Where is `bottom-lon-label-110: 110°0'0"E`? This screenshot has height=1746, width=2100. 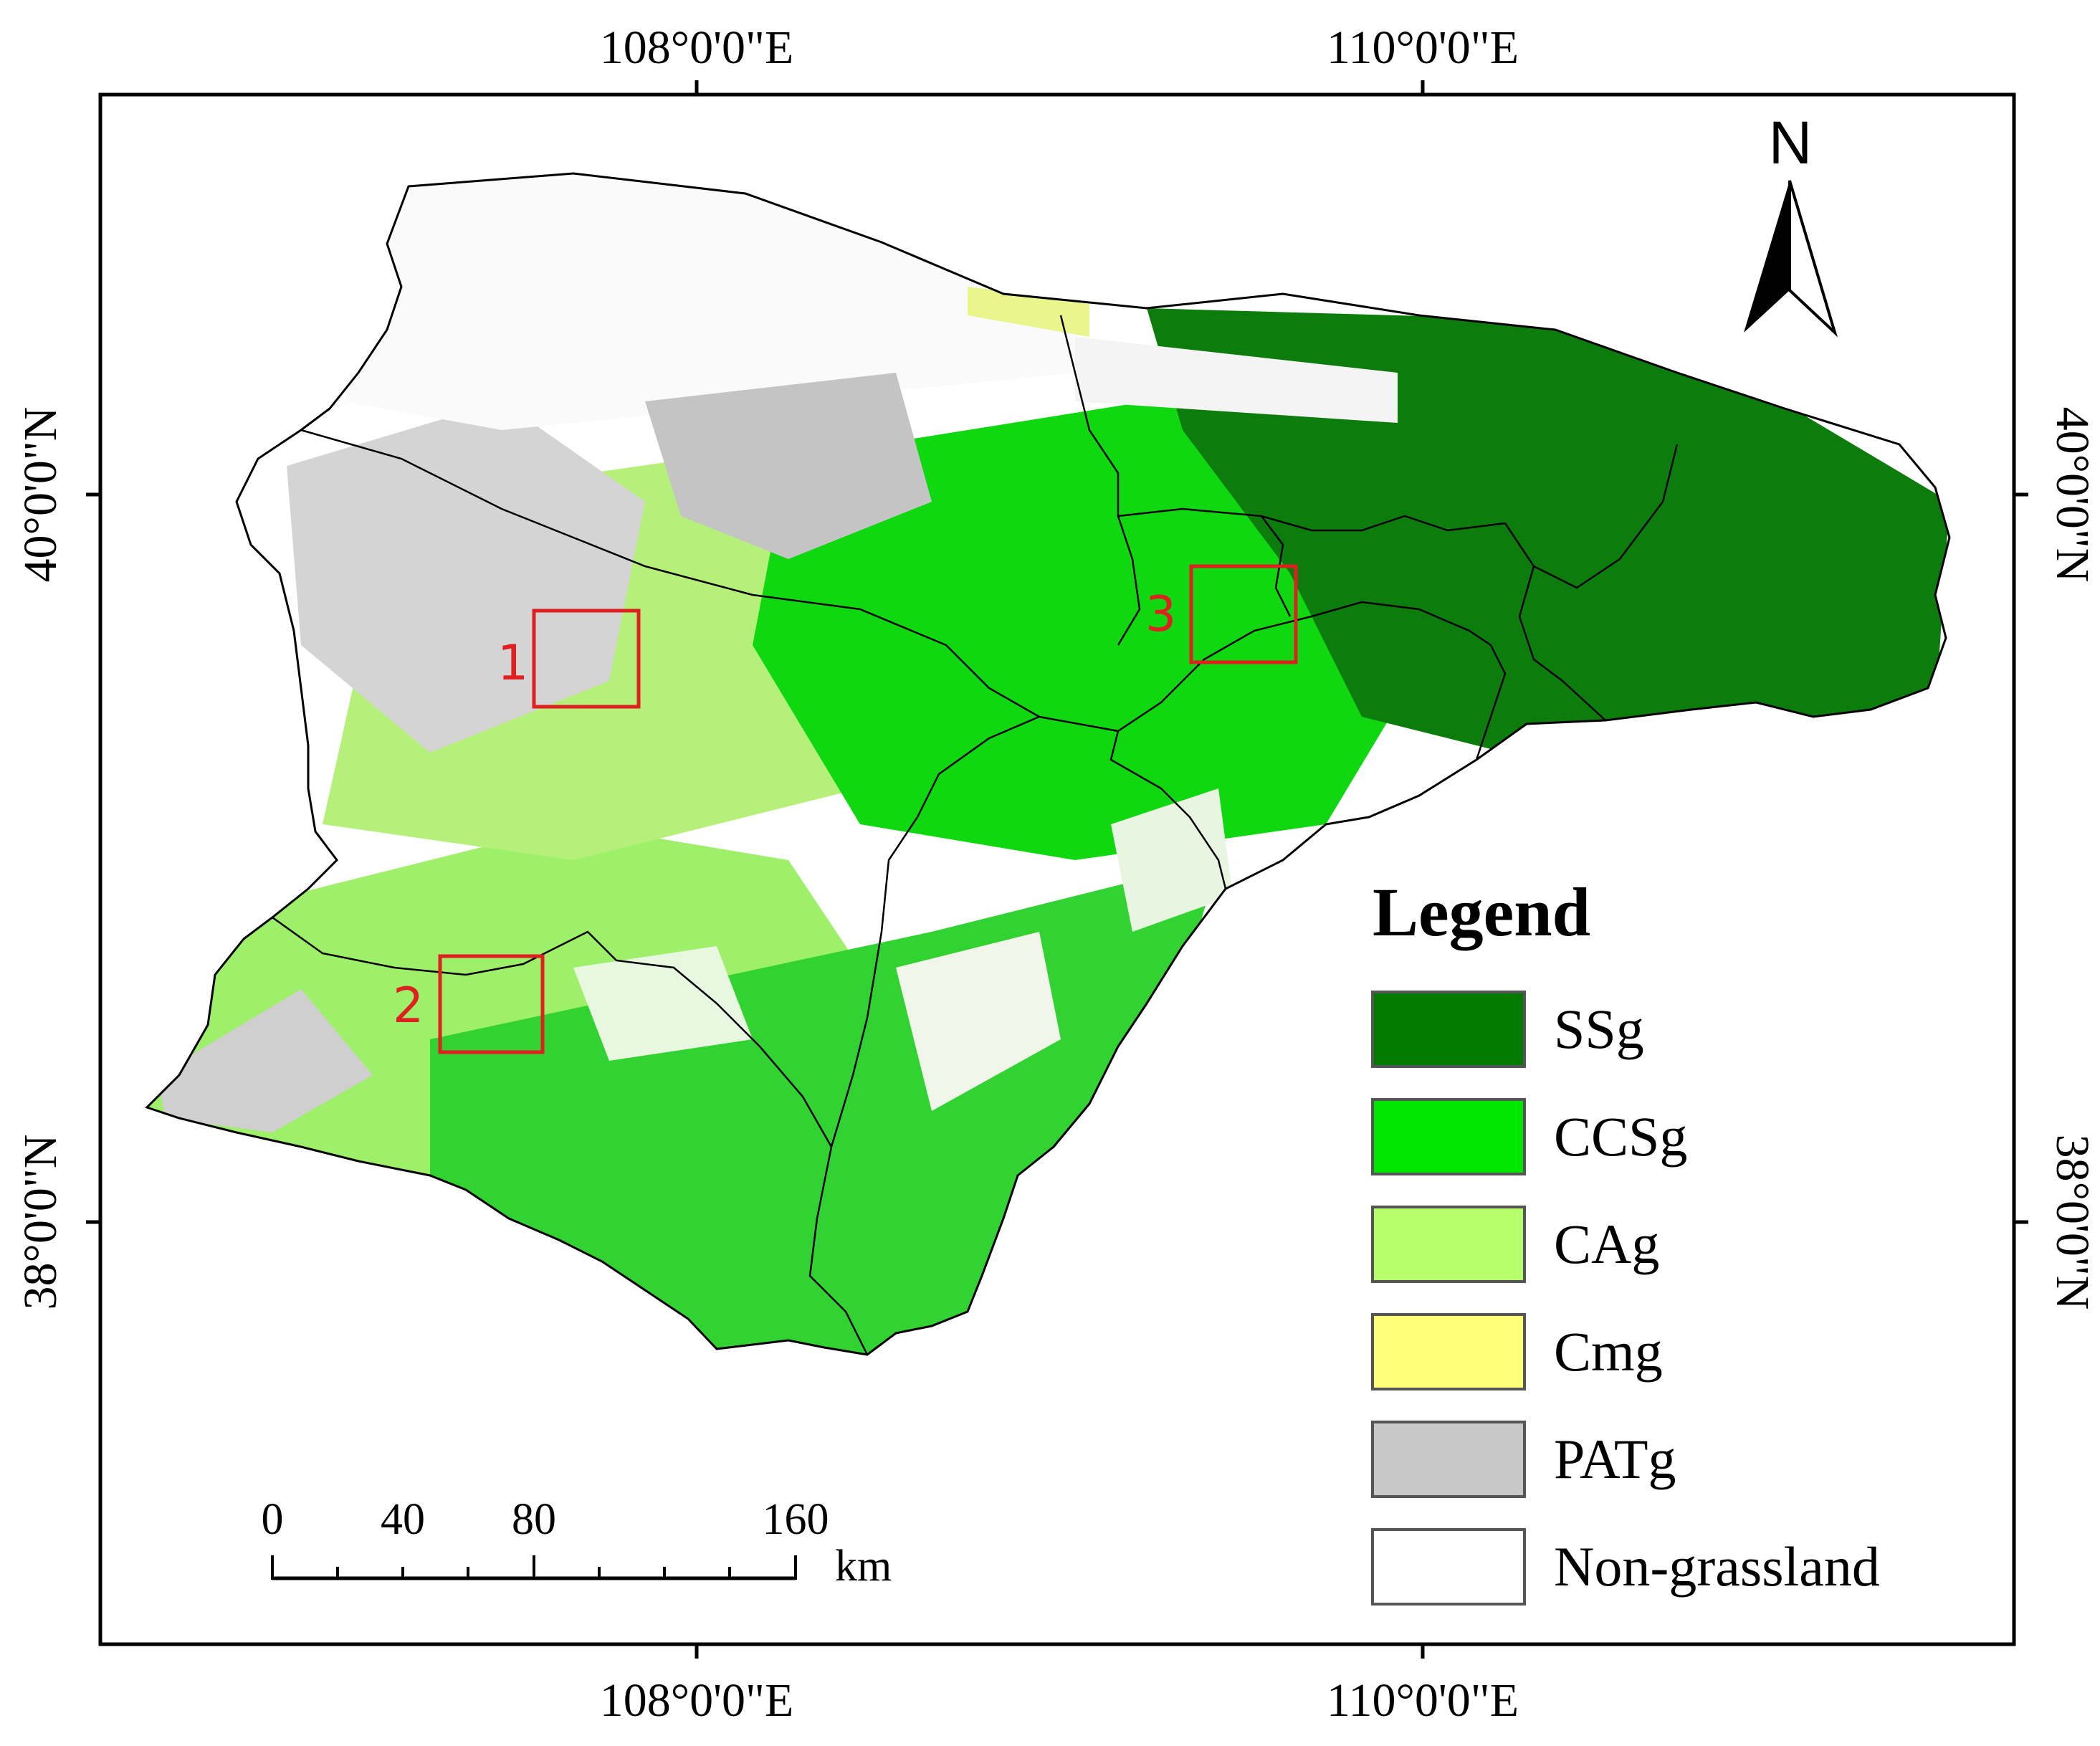
bottom-lon-label-110: 110°0'0"E is located at coordinates (1423, 1700).